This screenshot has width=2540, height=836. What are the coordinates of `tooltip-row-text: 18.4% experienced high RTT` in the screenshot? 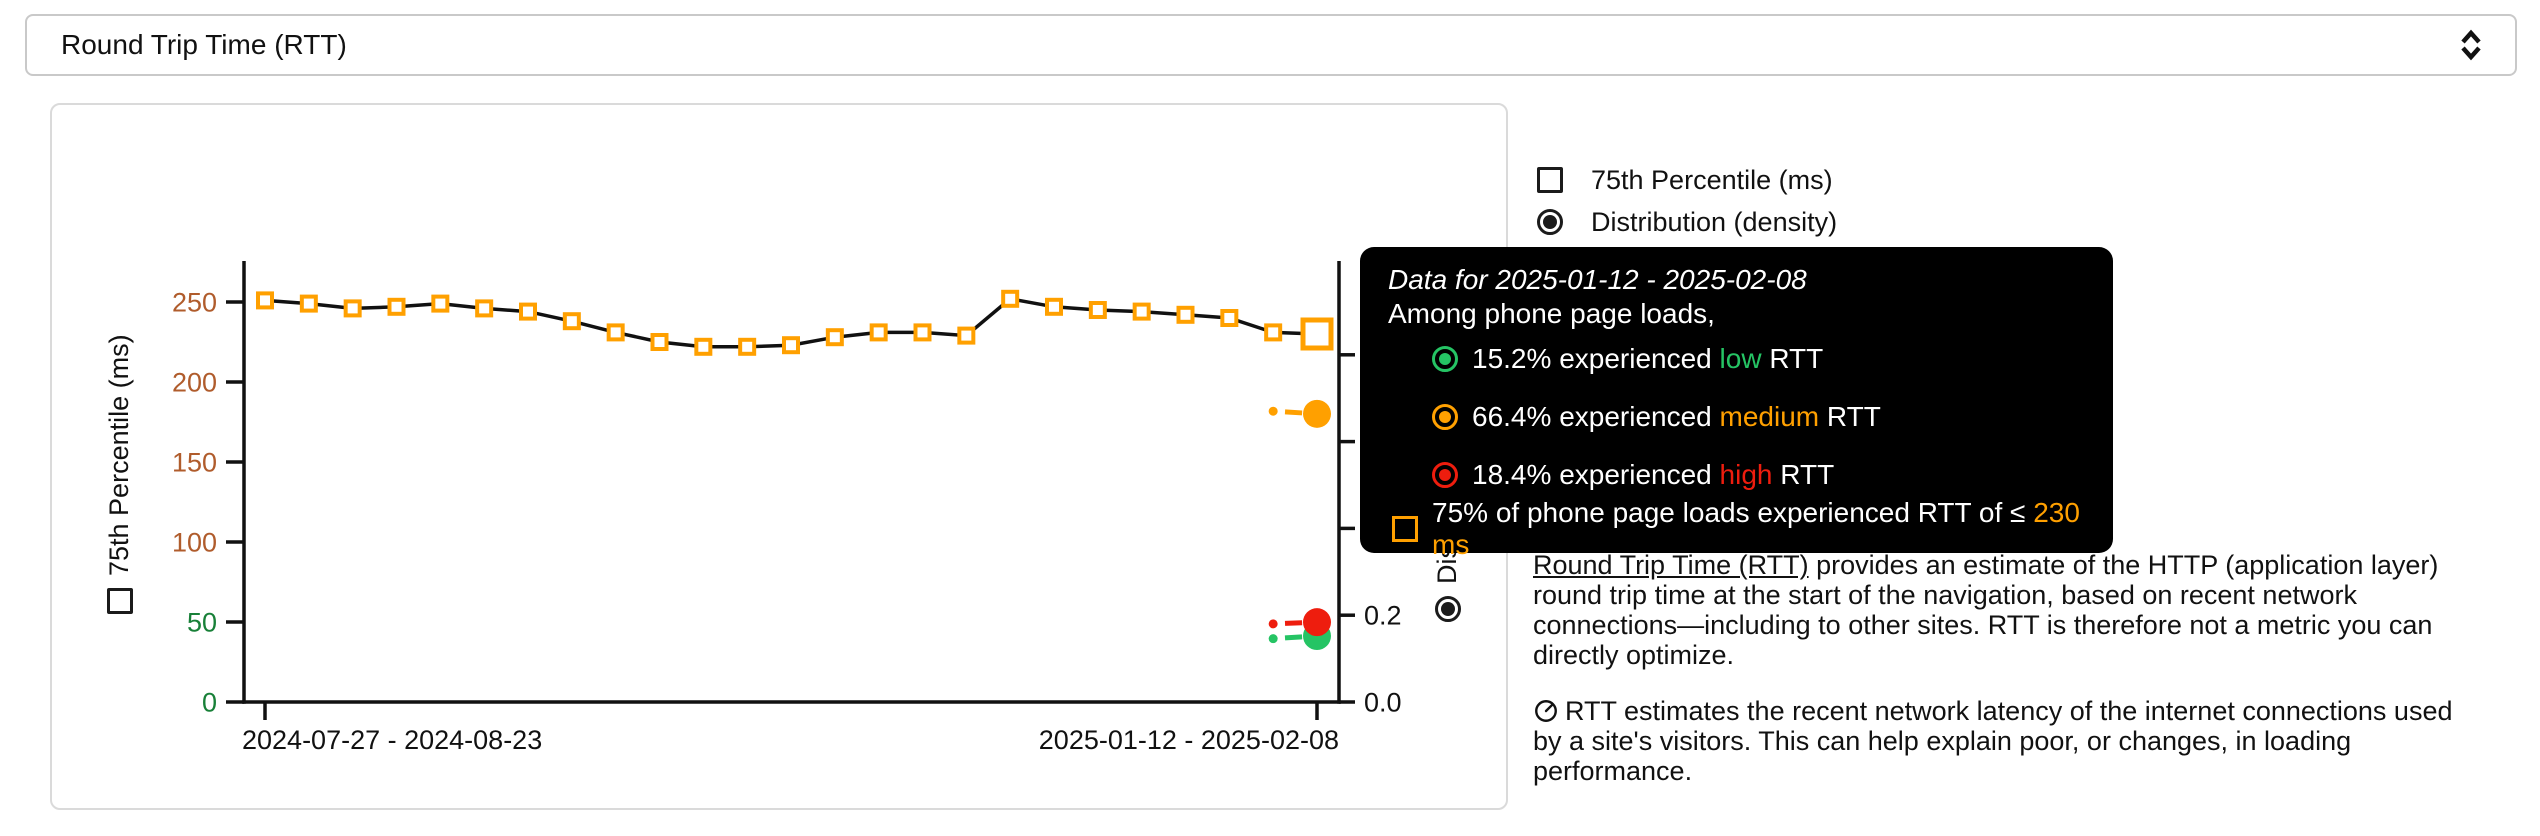 It's located at (1653, 474).